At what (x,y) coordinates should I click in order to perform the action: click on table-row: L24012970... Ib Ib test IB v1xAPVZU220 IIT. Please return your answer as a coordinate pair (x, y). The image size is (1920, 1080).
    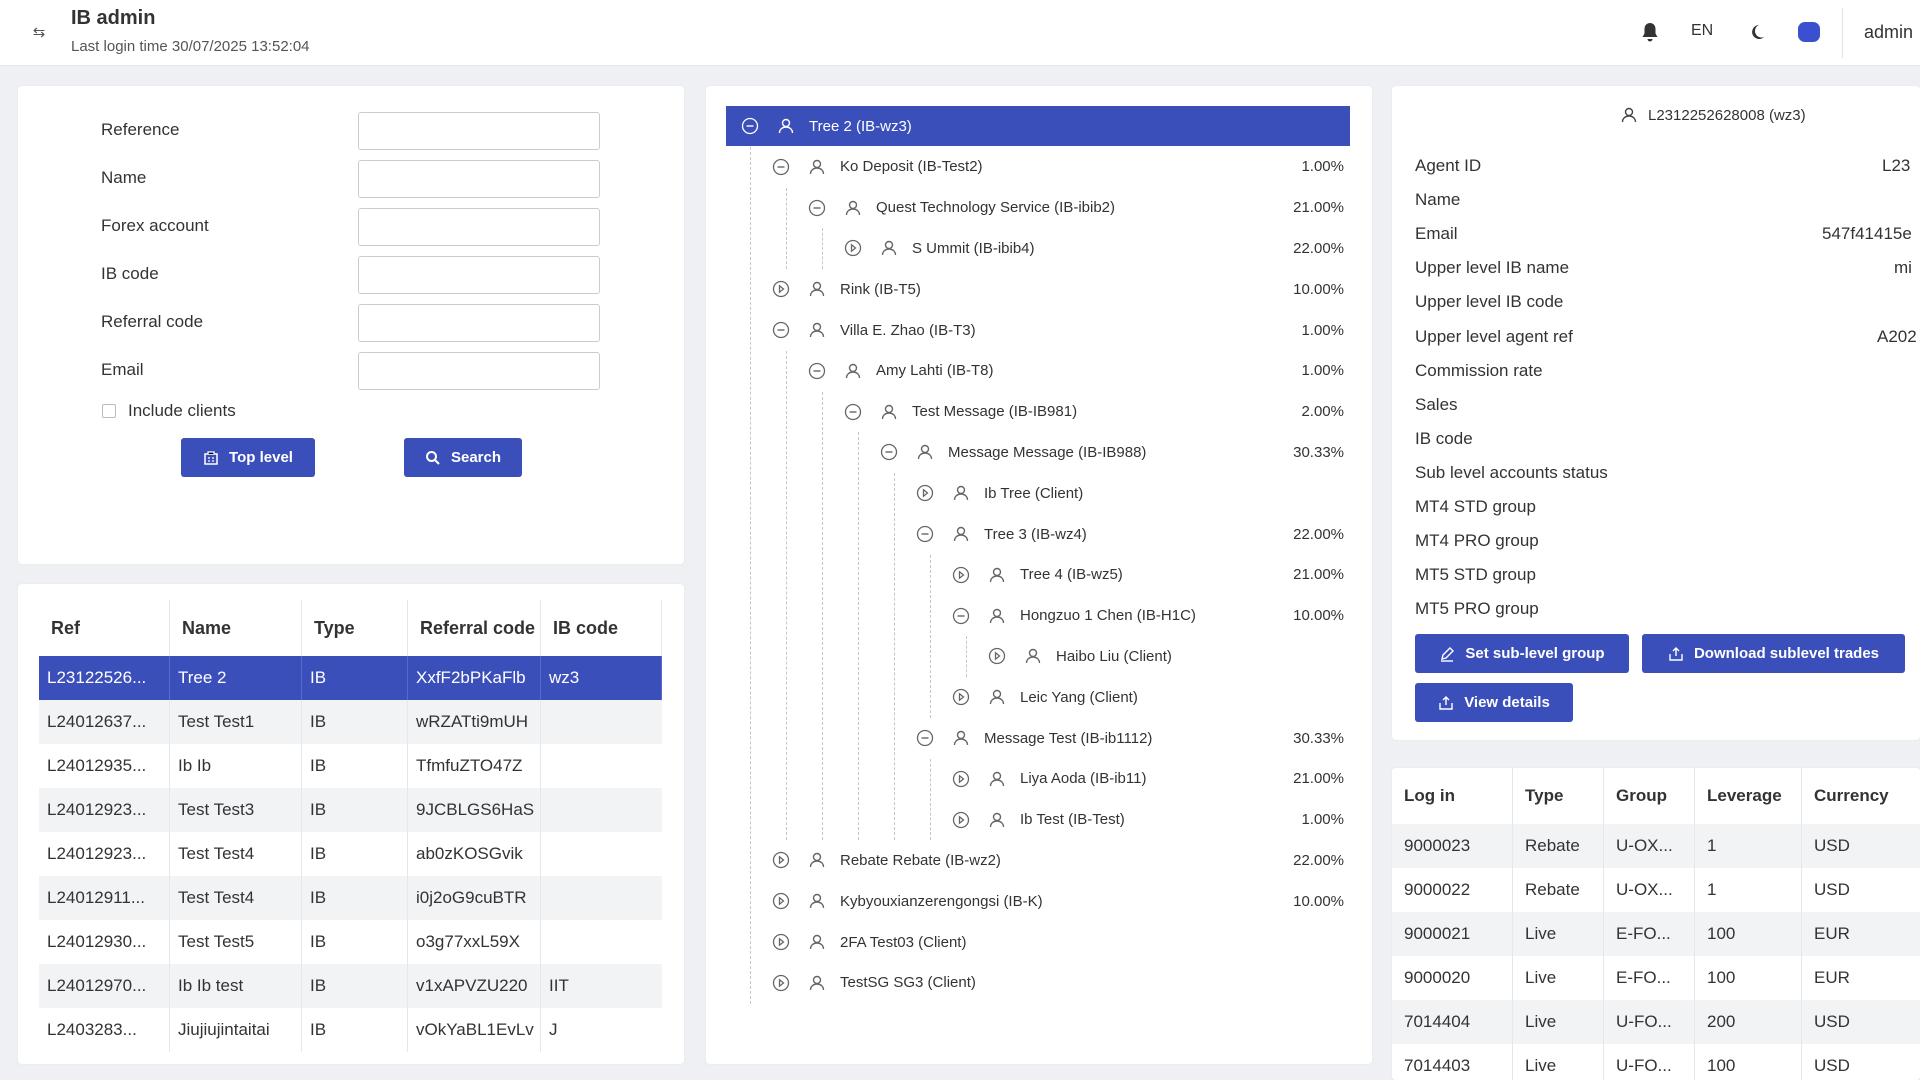
    Looking at the image, I should click on (350, 986).